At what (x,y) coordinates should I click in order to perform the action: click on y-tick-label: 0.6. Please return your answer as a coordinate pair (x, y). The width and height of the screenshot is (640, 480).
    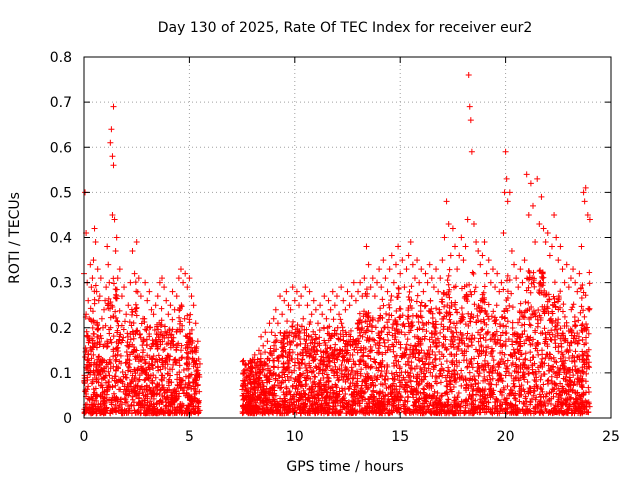
    Looking at the image, I should click on (61, 148).